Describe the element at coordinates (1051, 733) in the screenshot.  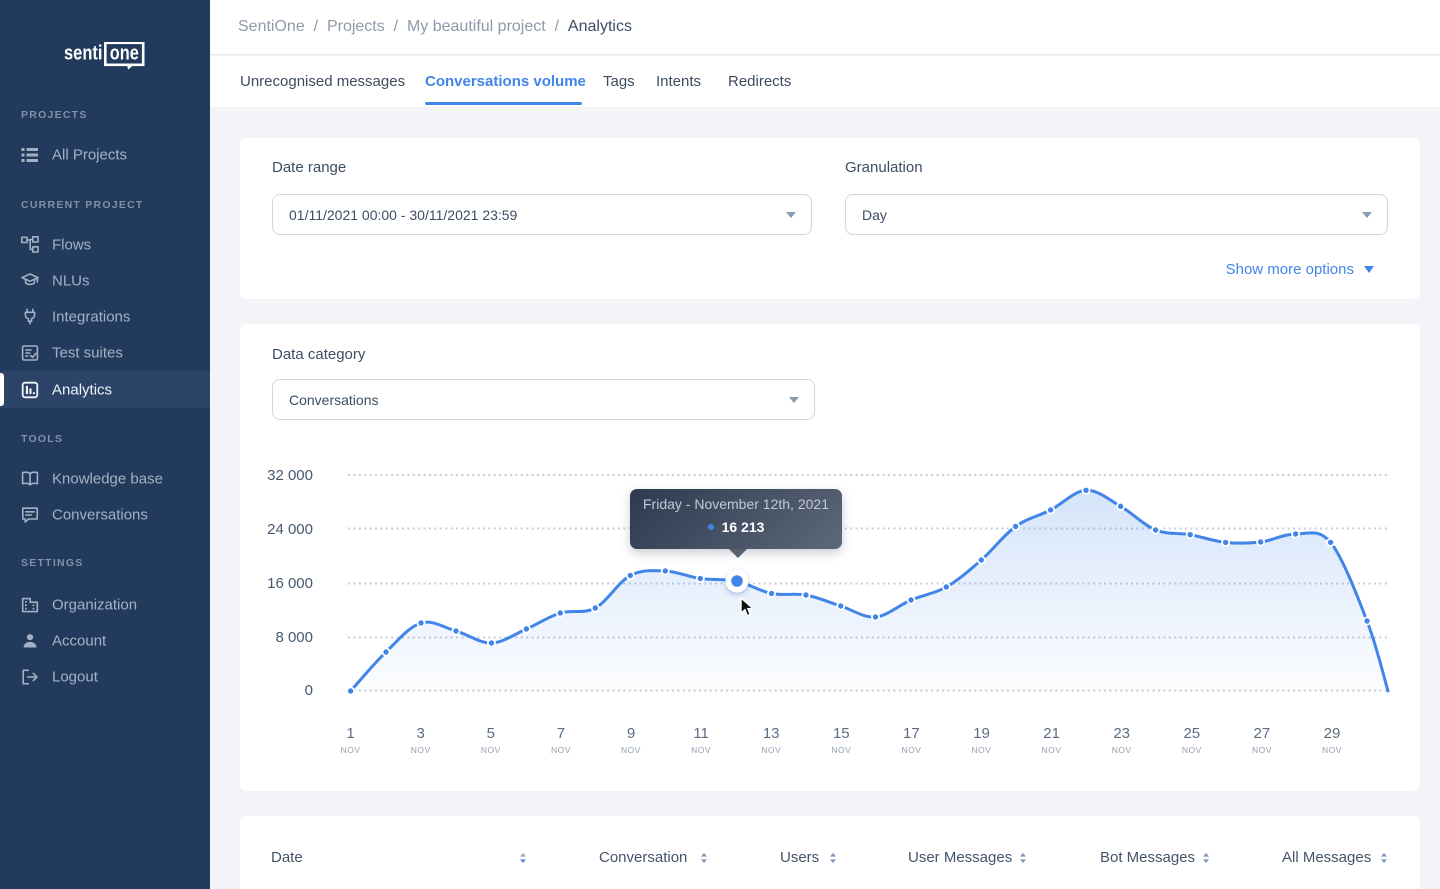
I see `svg-text: 21` at that location.